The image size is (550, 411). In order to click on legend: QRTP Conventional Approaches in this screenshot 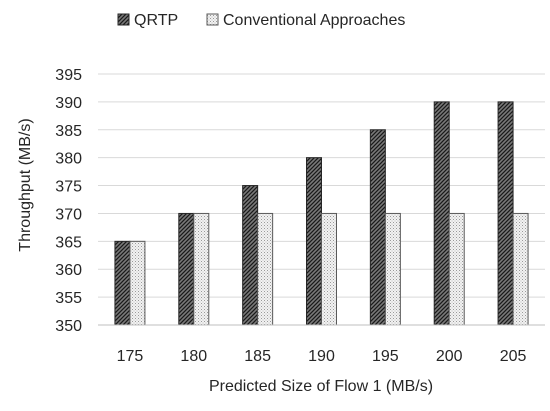, I will do `click(261, 20)`.